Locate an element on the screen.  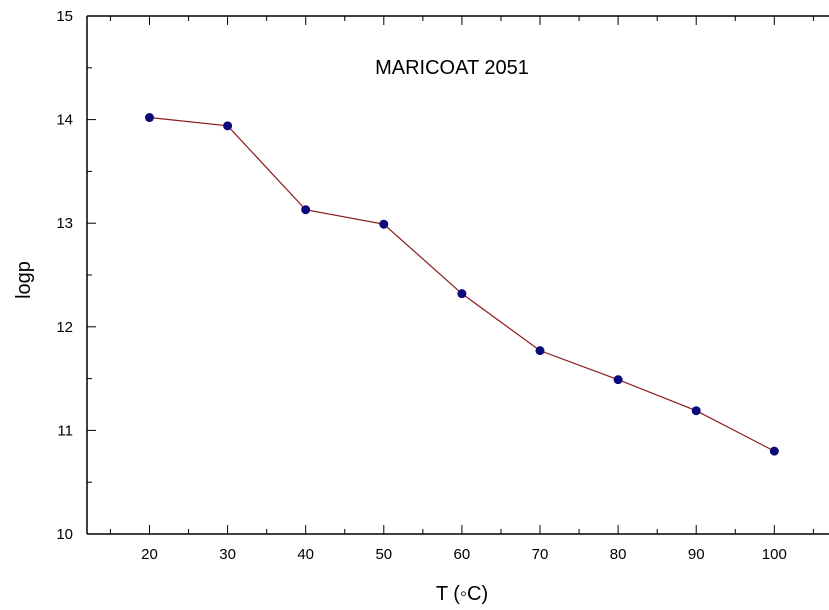
x-tick-label: 100 is located at coordinates (774, 554).